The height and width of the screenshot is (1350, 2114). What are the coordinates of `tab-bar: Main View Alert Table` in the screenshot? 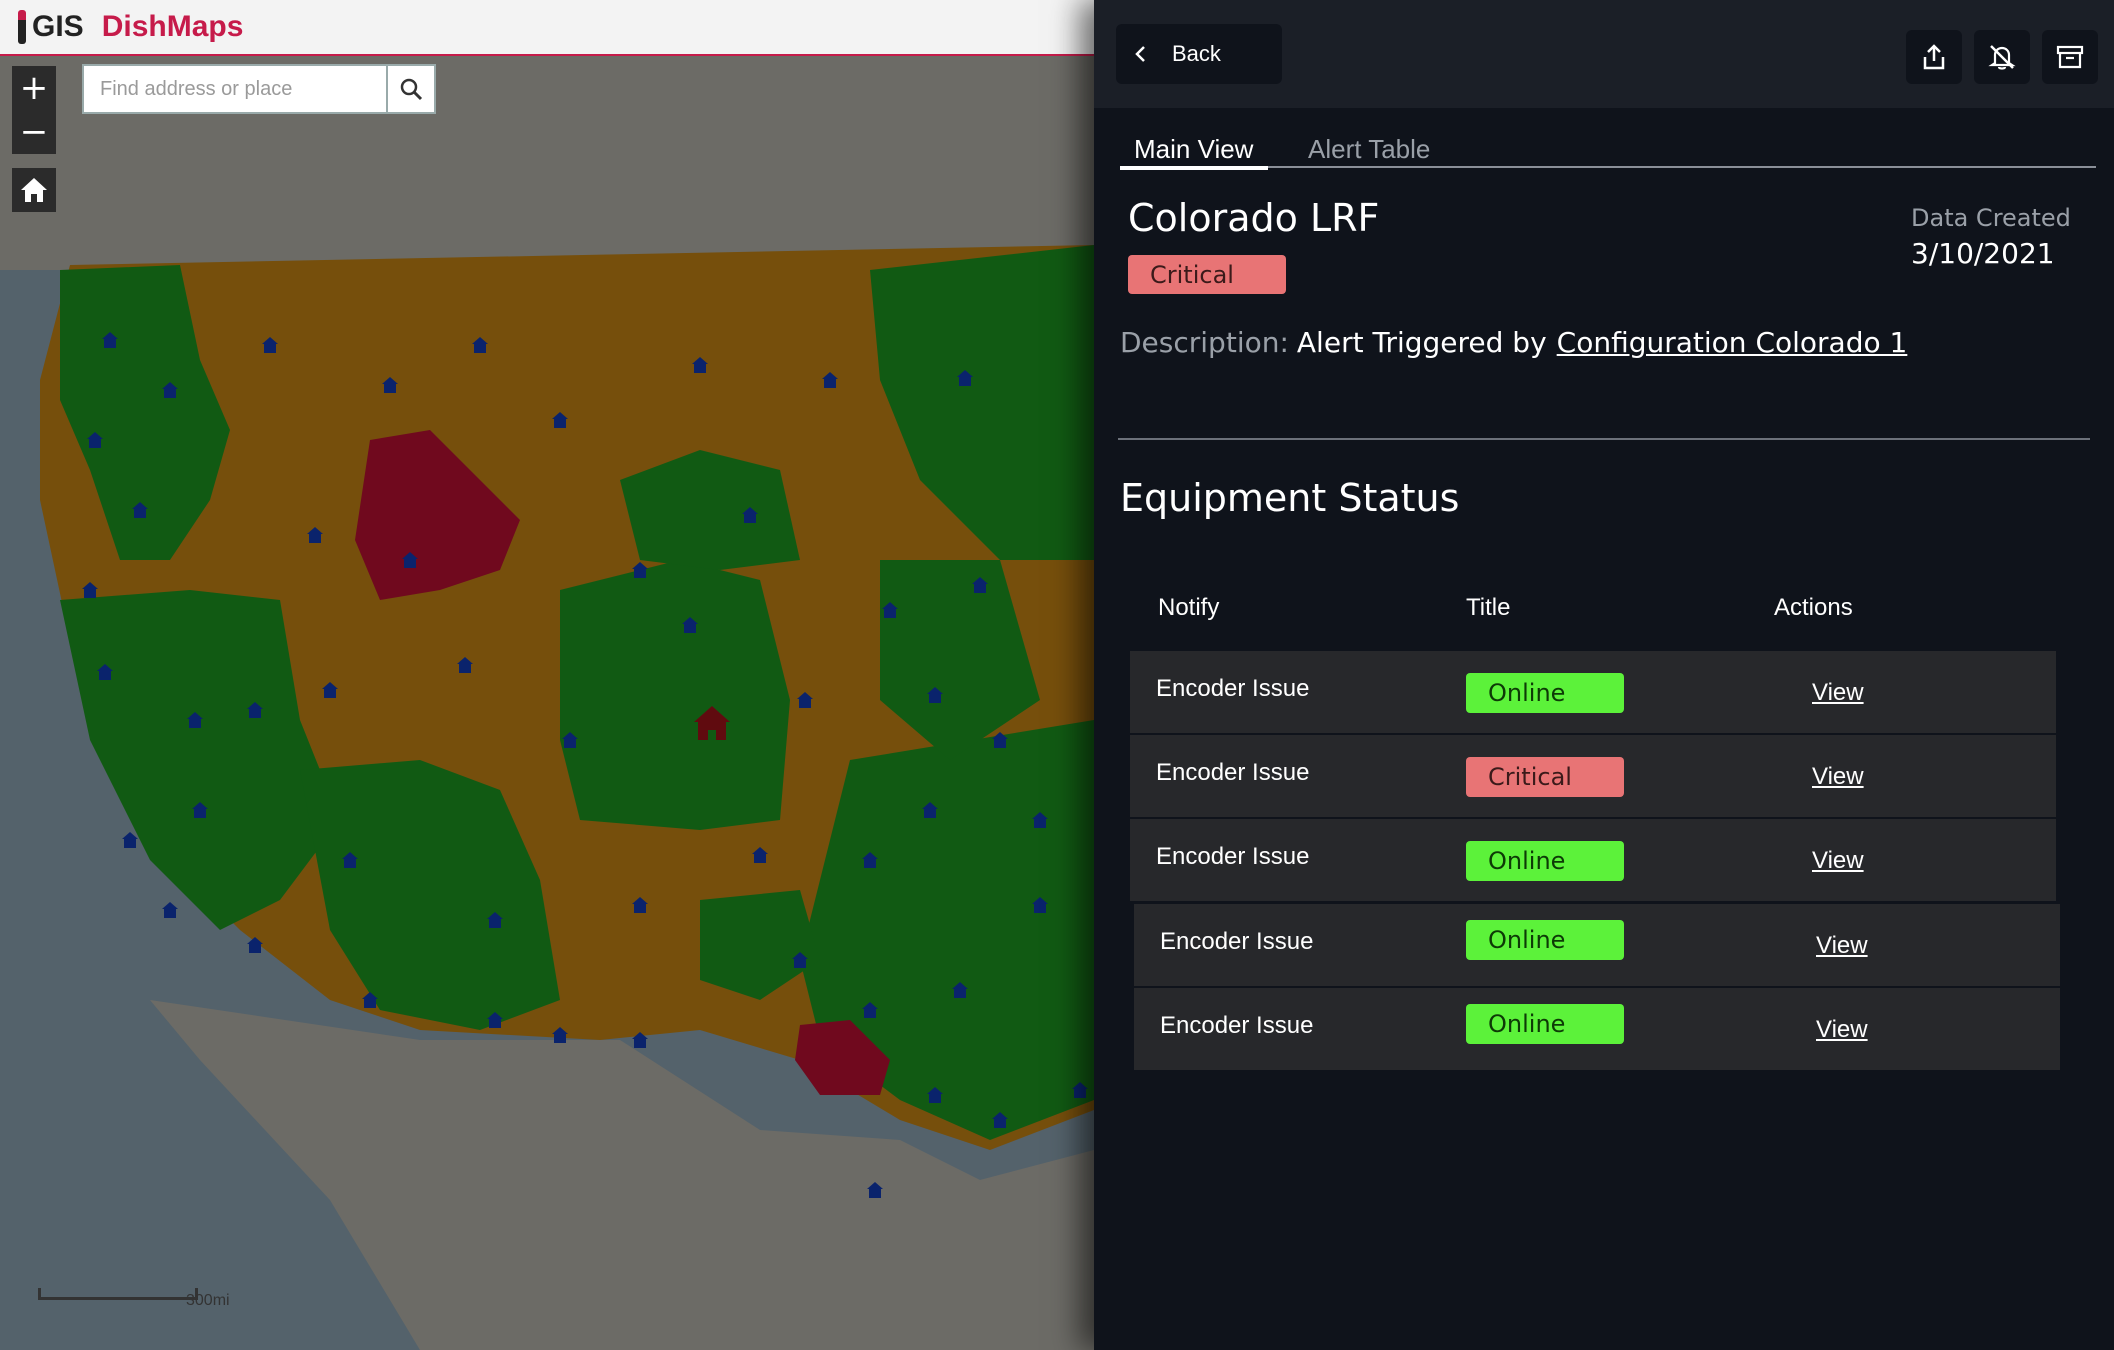 It's located at (1608, 150).